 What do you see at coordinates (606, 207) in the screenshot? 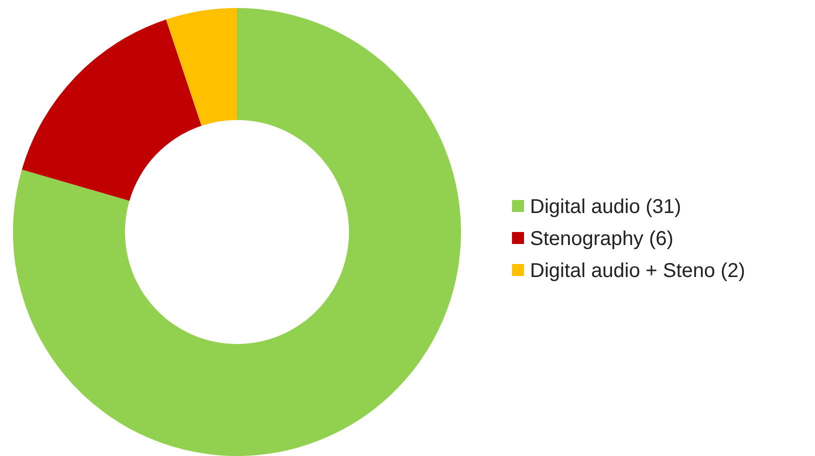
I see `legend-label: Digital audio (31)` at bounding box center [606, 207].